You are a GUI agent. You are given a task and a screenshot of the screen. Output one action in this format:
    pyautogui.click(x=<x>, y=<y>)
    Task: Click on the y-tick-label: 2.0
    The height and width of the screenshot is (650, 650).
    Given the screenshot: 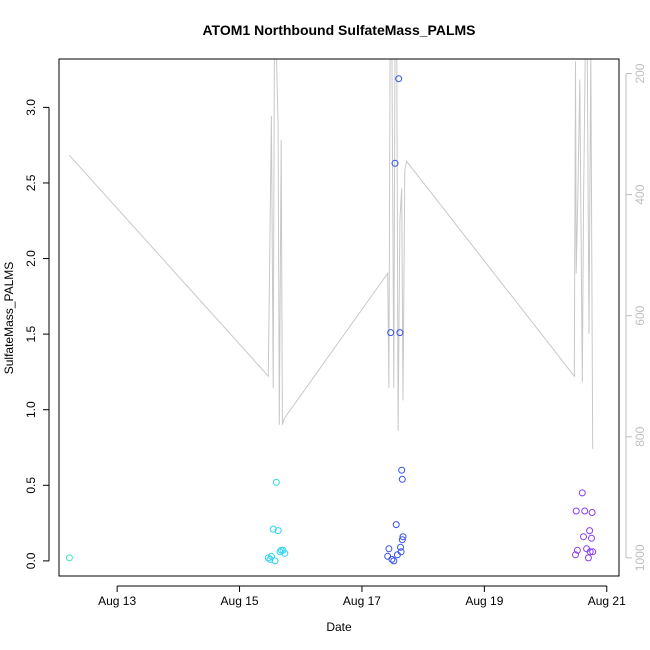 What is the action you would take?
    pyautogui.click(x=31, y=258)
    